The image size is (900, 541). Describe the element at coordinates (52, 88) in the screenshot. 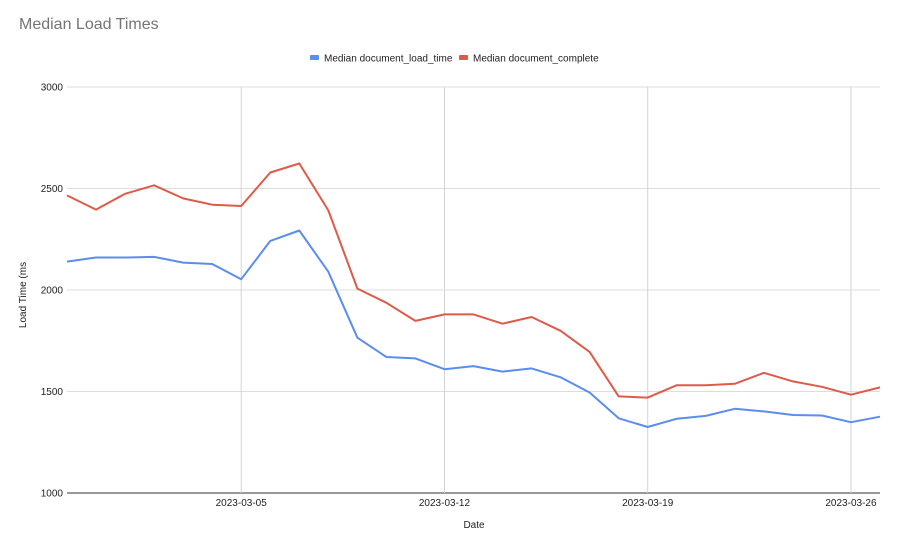

I see `y-tick-label: 3000` at that location.